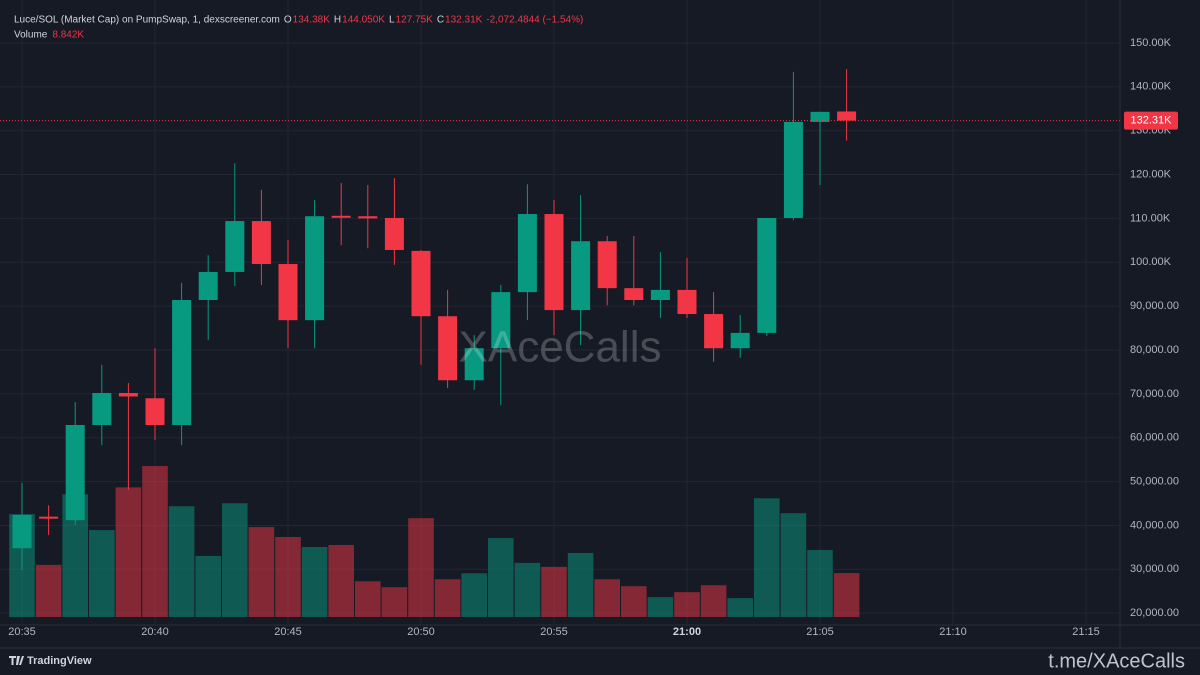 This screenshot has height=675, width=1200. Describe the element at coordinates (68, 35) in the screenshot. I see `volume-value: 8.842K` at that location.